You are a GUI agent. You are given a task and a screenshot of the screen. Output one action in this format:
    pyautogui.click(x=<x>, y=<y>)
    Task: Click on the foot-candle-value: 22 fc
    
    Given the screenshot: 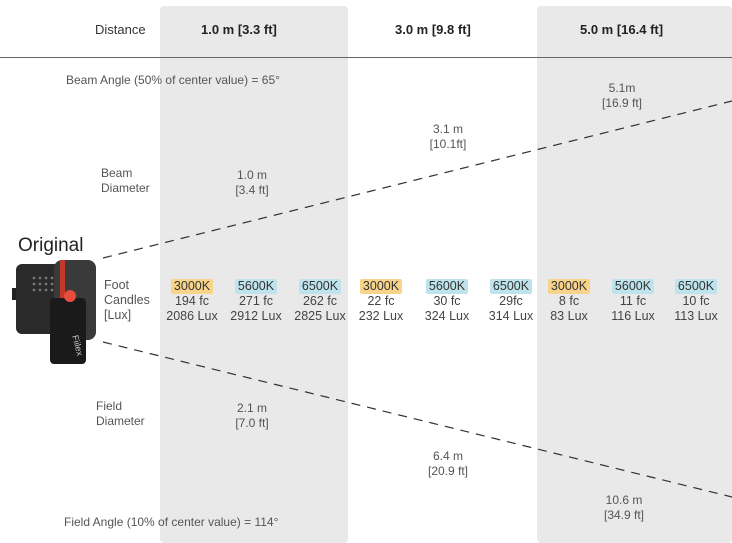 What is the action you would take?
    pyautogui.click(x=381, y=301)
    